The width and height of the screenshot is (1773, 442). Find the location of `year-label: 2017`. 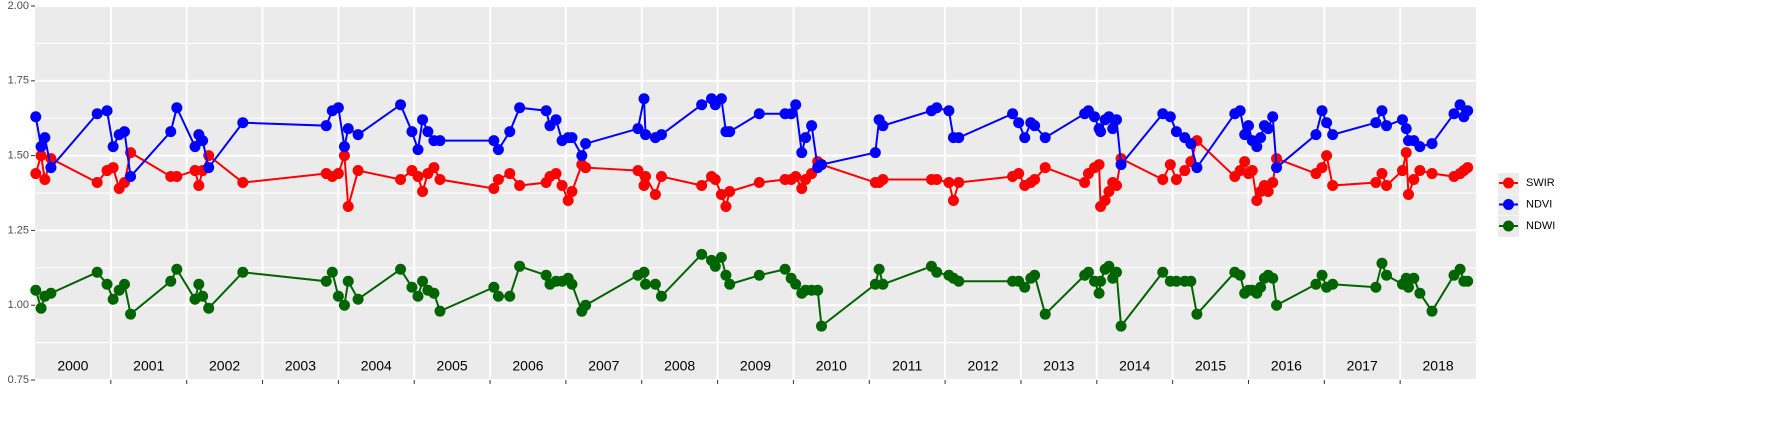

year-label: 2017 is located at coordinates (1362, 366).